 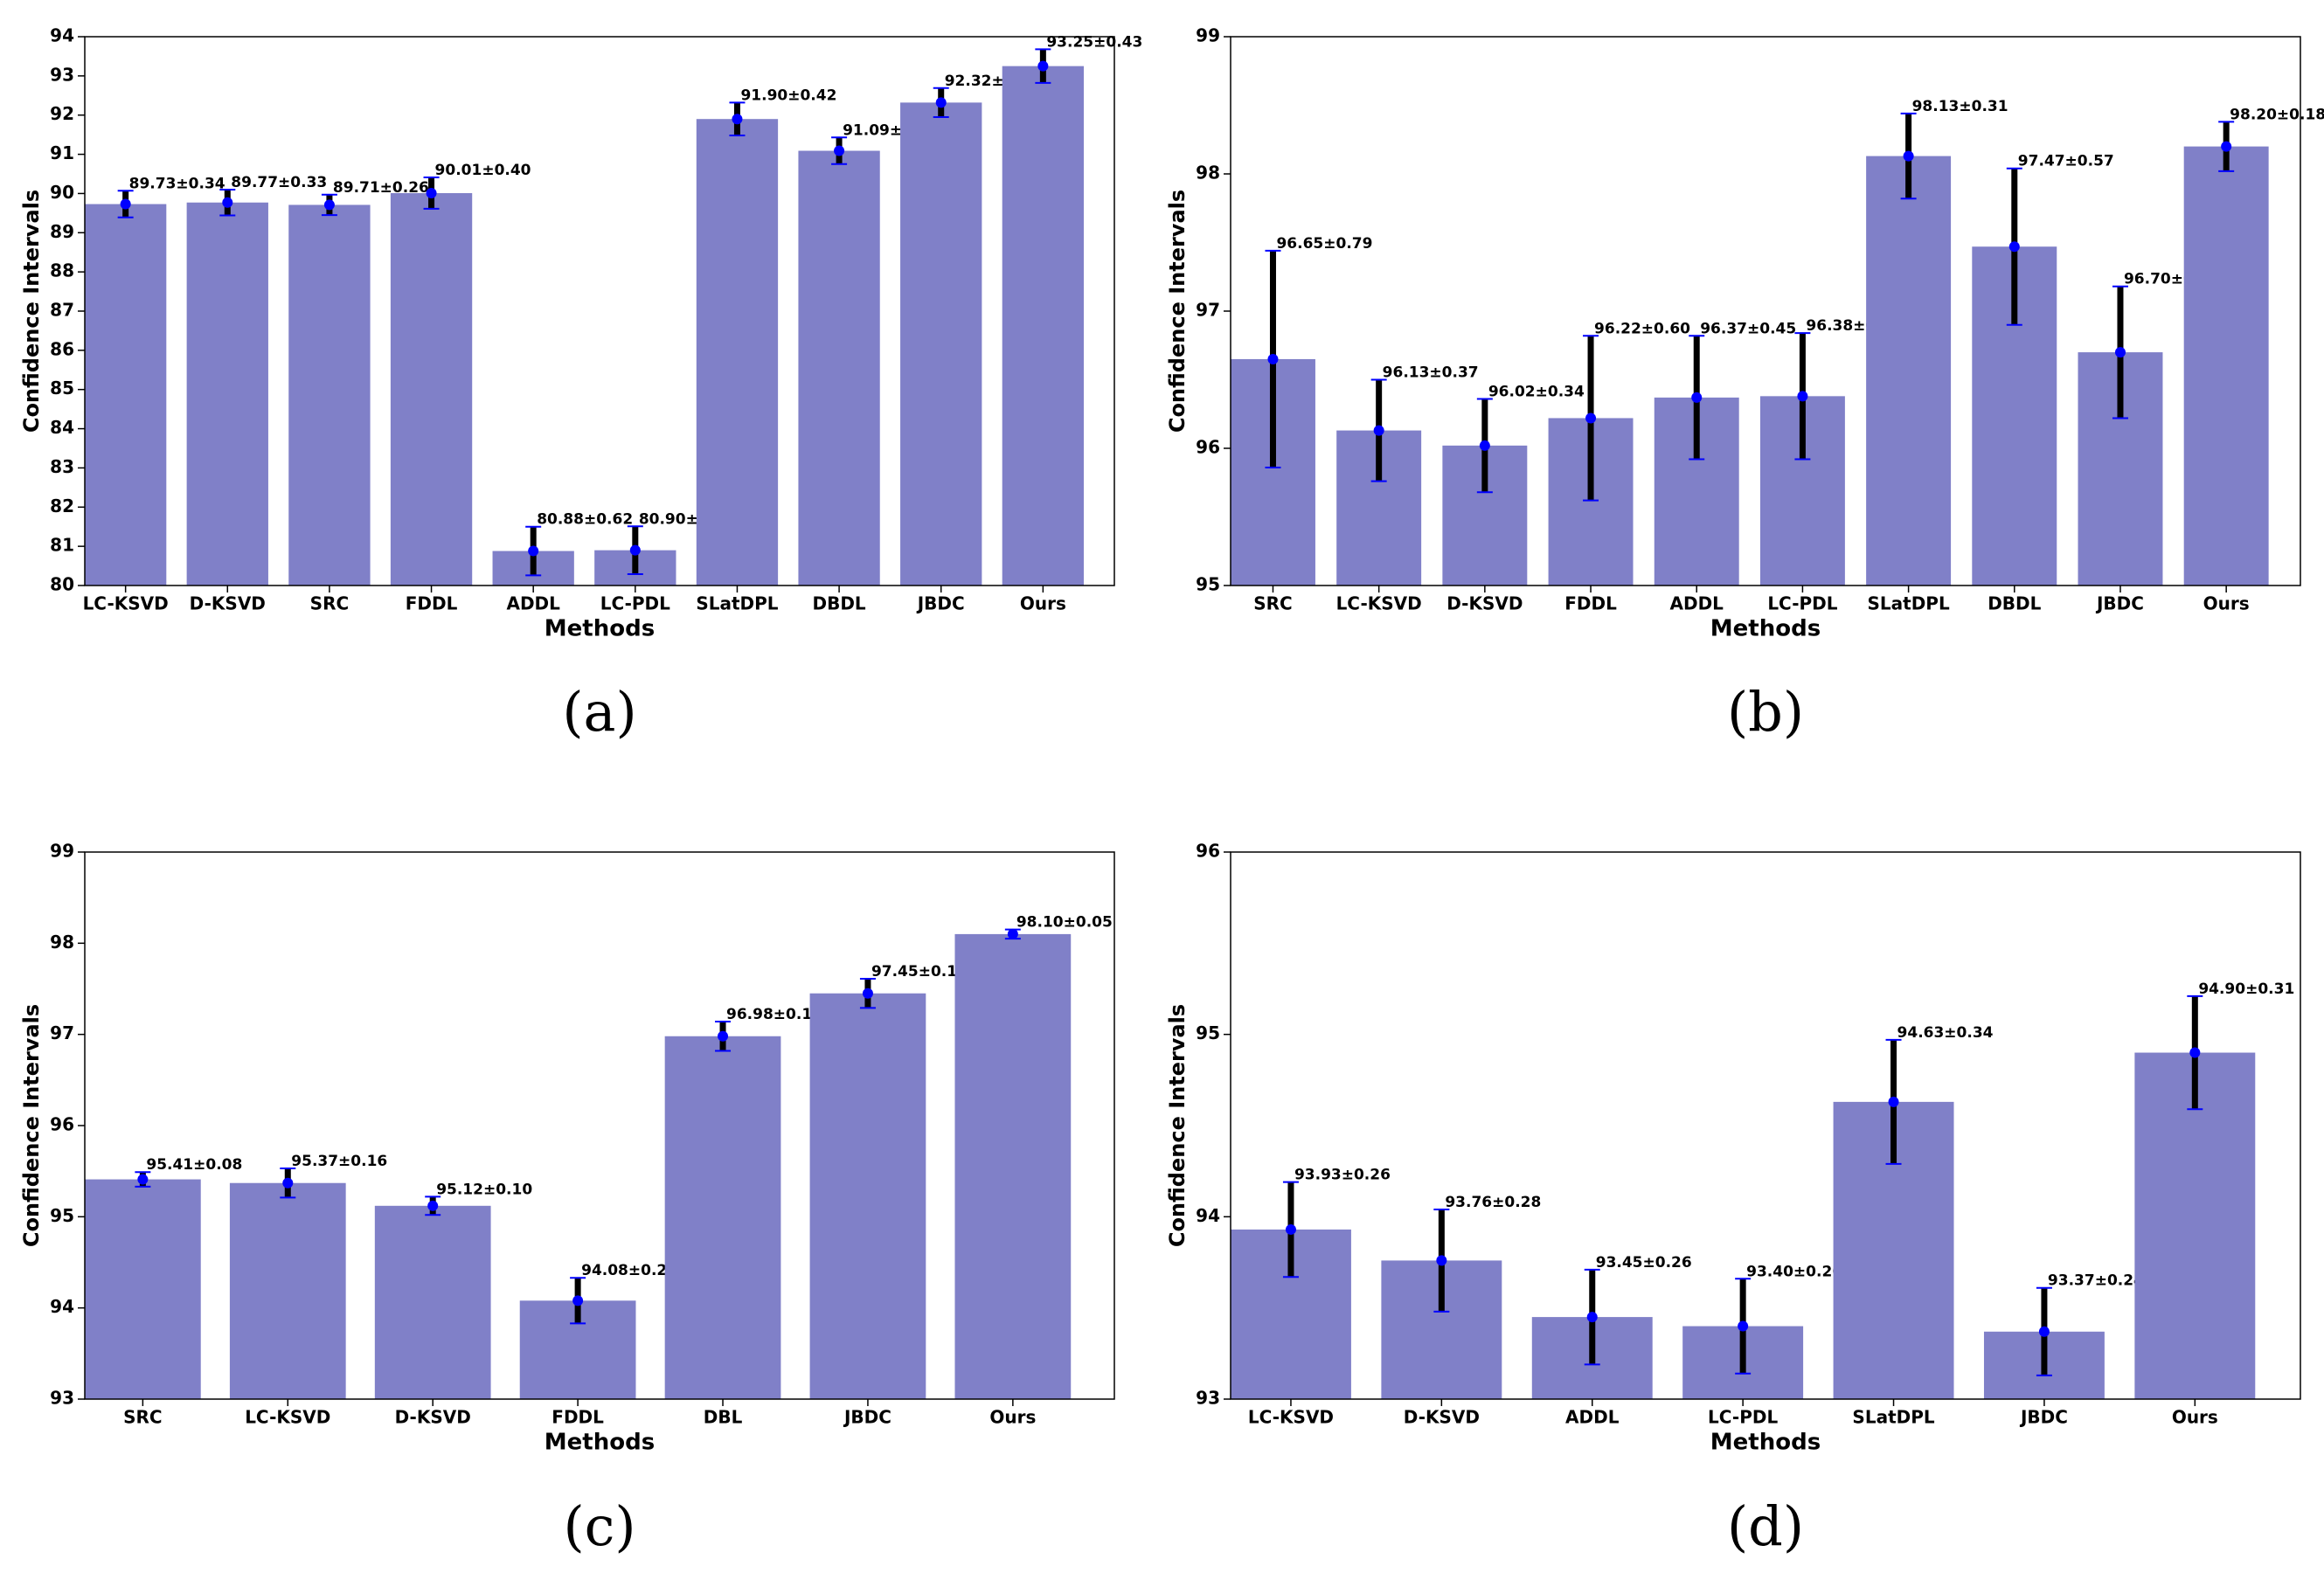 What do you see at coordinates (1644, 1263) in the screenshot?
I see `value-label: 93.45±0.26` at bounding box center [1644, 1263].